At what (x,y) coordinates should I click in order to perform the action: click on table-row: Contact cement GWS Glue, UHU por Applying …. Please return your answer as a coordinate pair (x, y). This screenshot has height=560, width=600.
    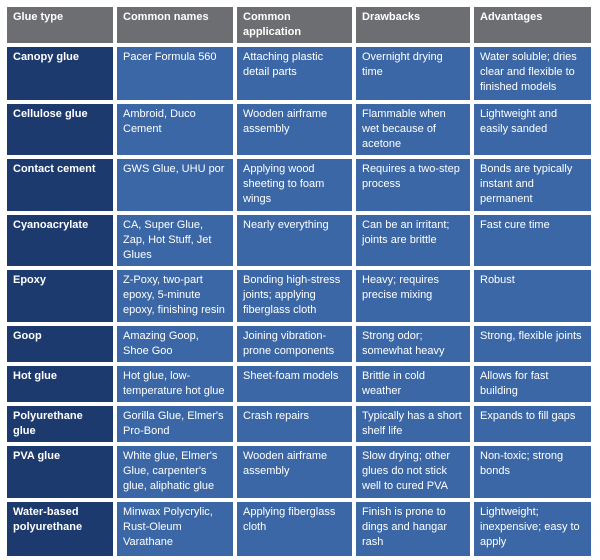
    Looking at the image, I should click on (299, 185).